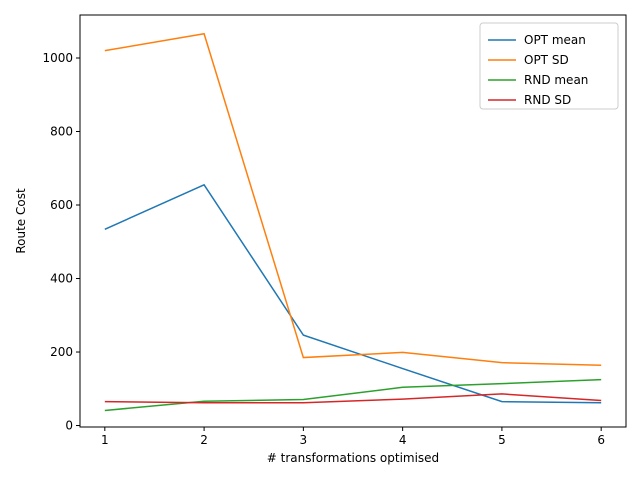 This screenshot has width=640, height=480. Describe the element at coordinates (204, 440) in the screenshot. I see `x-tick-label: 2` at that location.